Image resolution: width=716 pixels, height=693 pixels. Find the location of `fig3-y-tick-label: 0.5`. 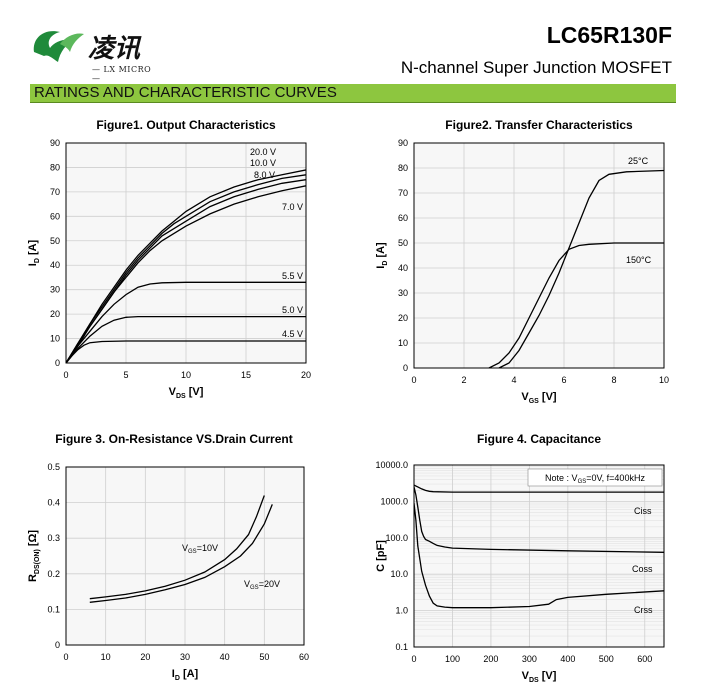

fig3-y-tick-label: 0.5 is located at coordinates (53, 467).